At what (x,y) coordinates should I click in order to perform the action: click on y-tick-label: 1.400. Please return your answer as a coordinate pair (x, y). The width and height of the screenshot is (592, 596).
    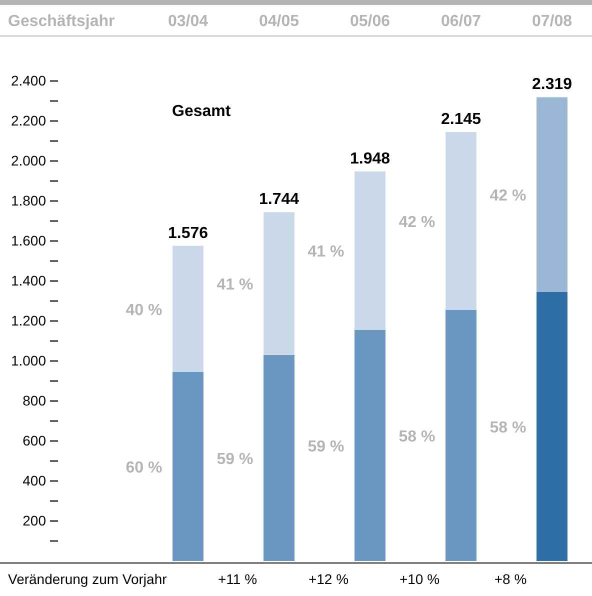
    Looking at the image, I should click on (28, 280).